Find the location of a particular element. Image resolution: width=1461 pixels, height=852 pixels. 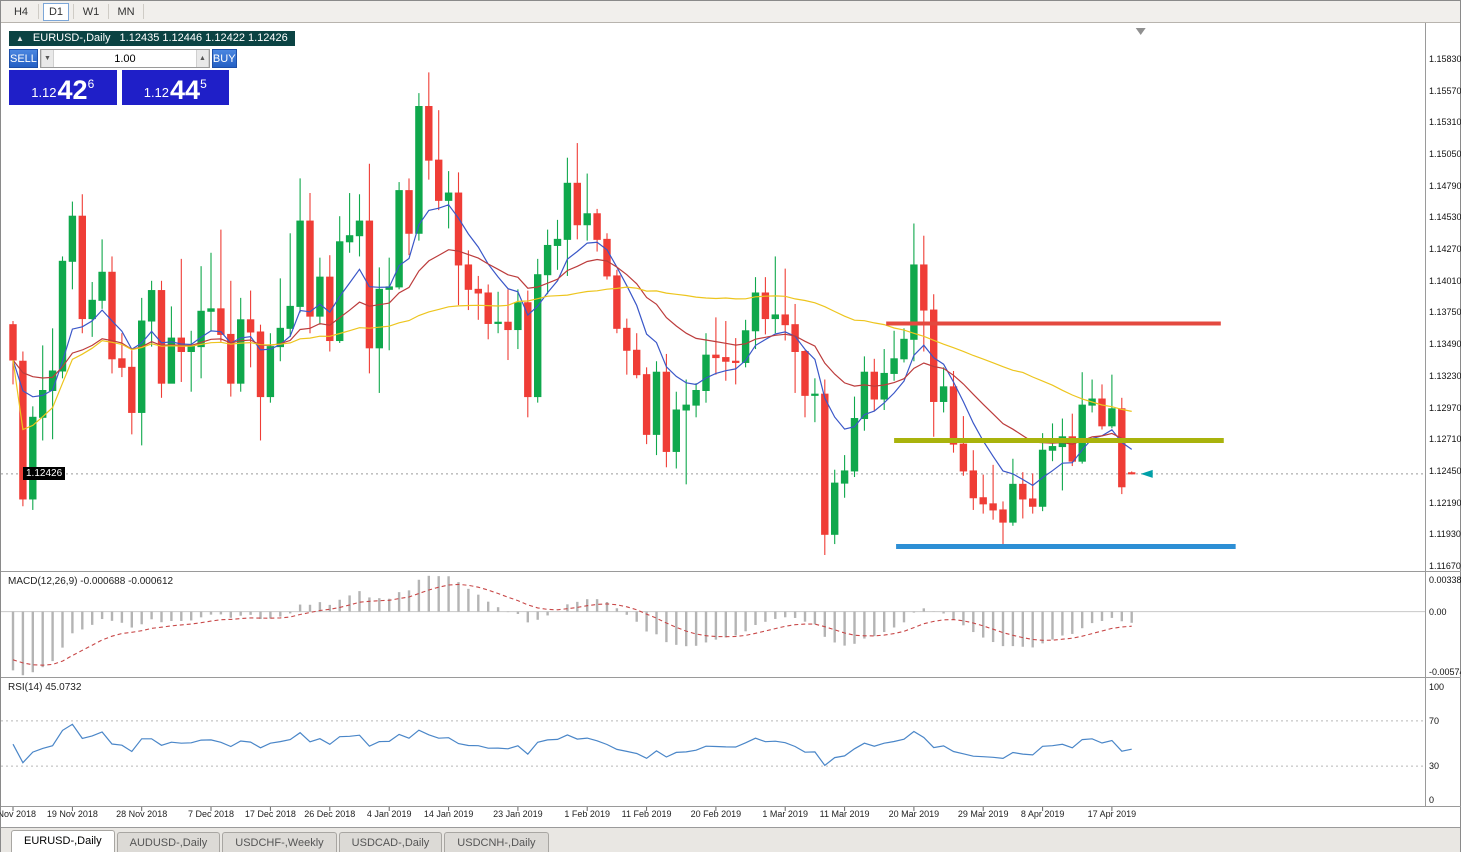

price-scale-label: 1.15050 is located at coordinates (1445, 154).